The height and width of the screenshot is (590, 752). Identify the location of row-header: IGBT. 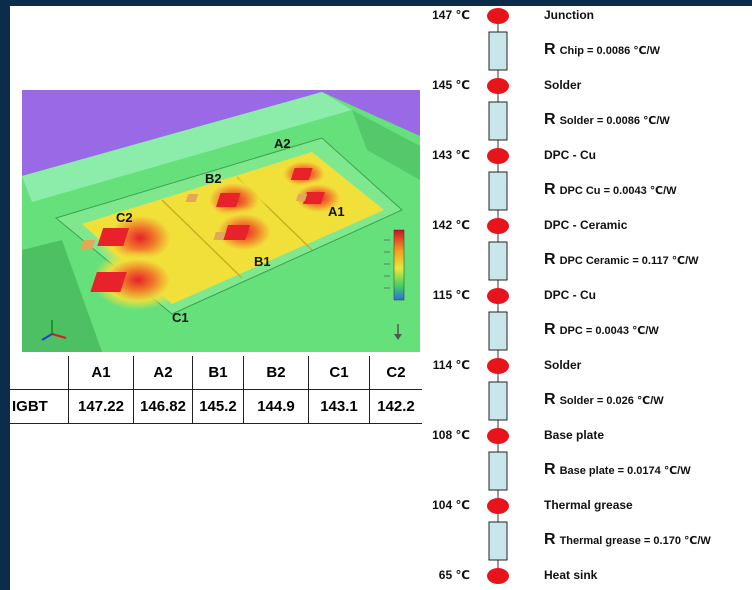
(39, 406).